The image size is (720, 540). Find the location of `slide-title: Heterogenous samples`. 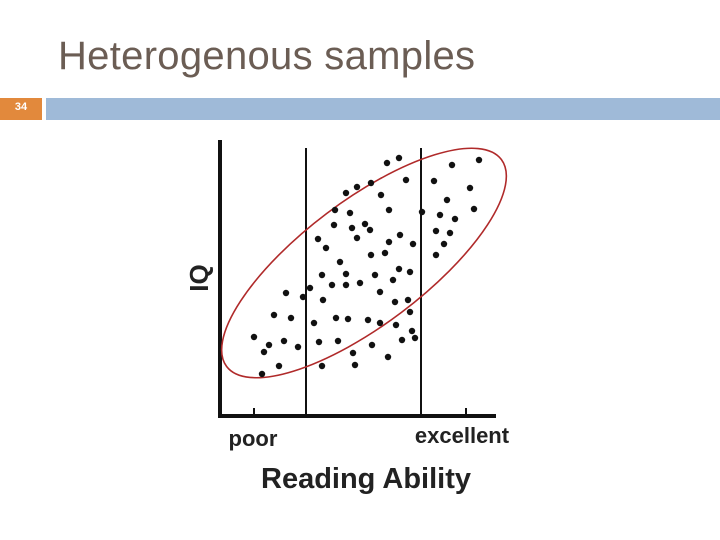

slide-title: Heterogenous samples is located at coordinates (267, 56).